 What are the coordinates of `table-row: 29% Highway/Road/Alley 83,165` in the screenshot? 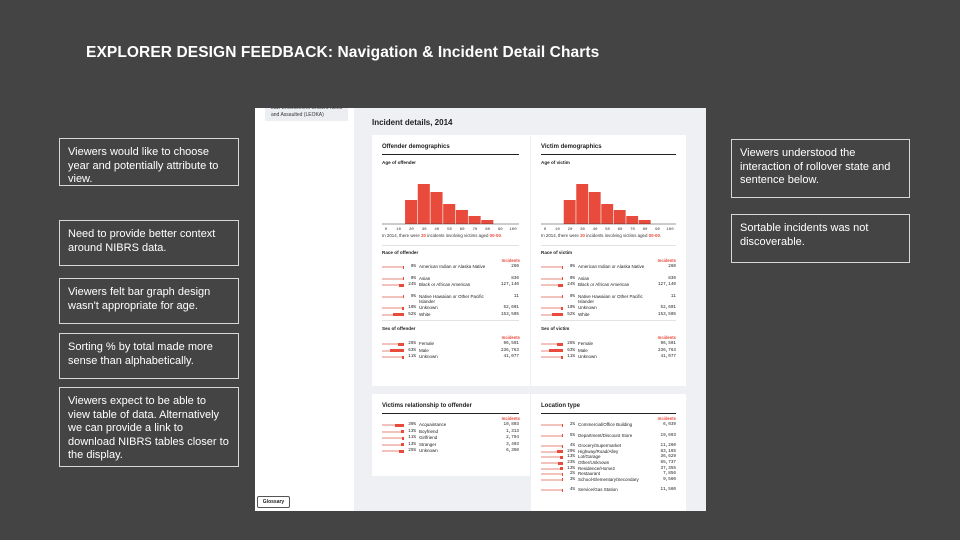 It's located at (608, 452).